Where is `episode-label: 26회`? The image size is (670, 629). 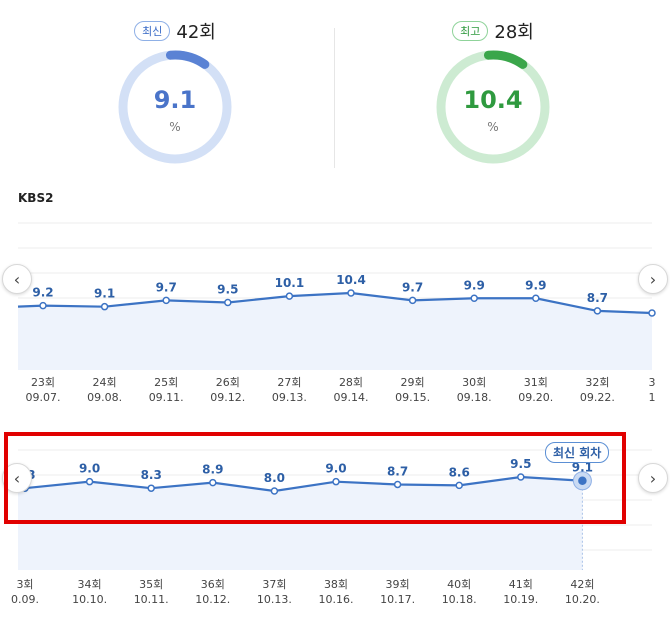
episode-label: 26회 is located at coordinates (227, 382).